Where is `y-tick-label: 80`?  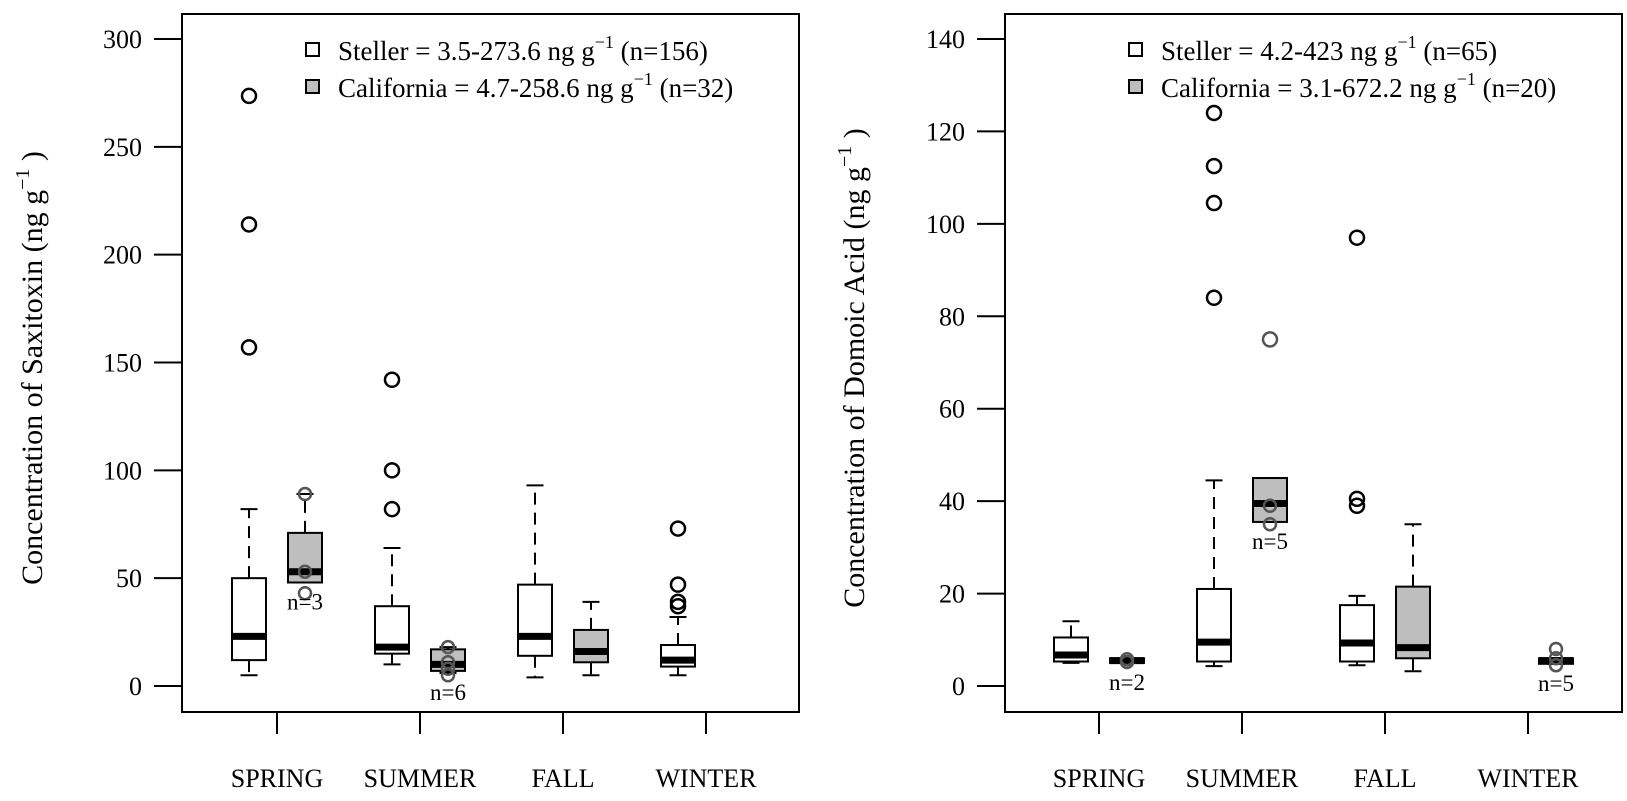 y-tick-label: 80 is located at coordinates (952, 316).